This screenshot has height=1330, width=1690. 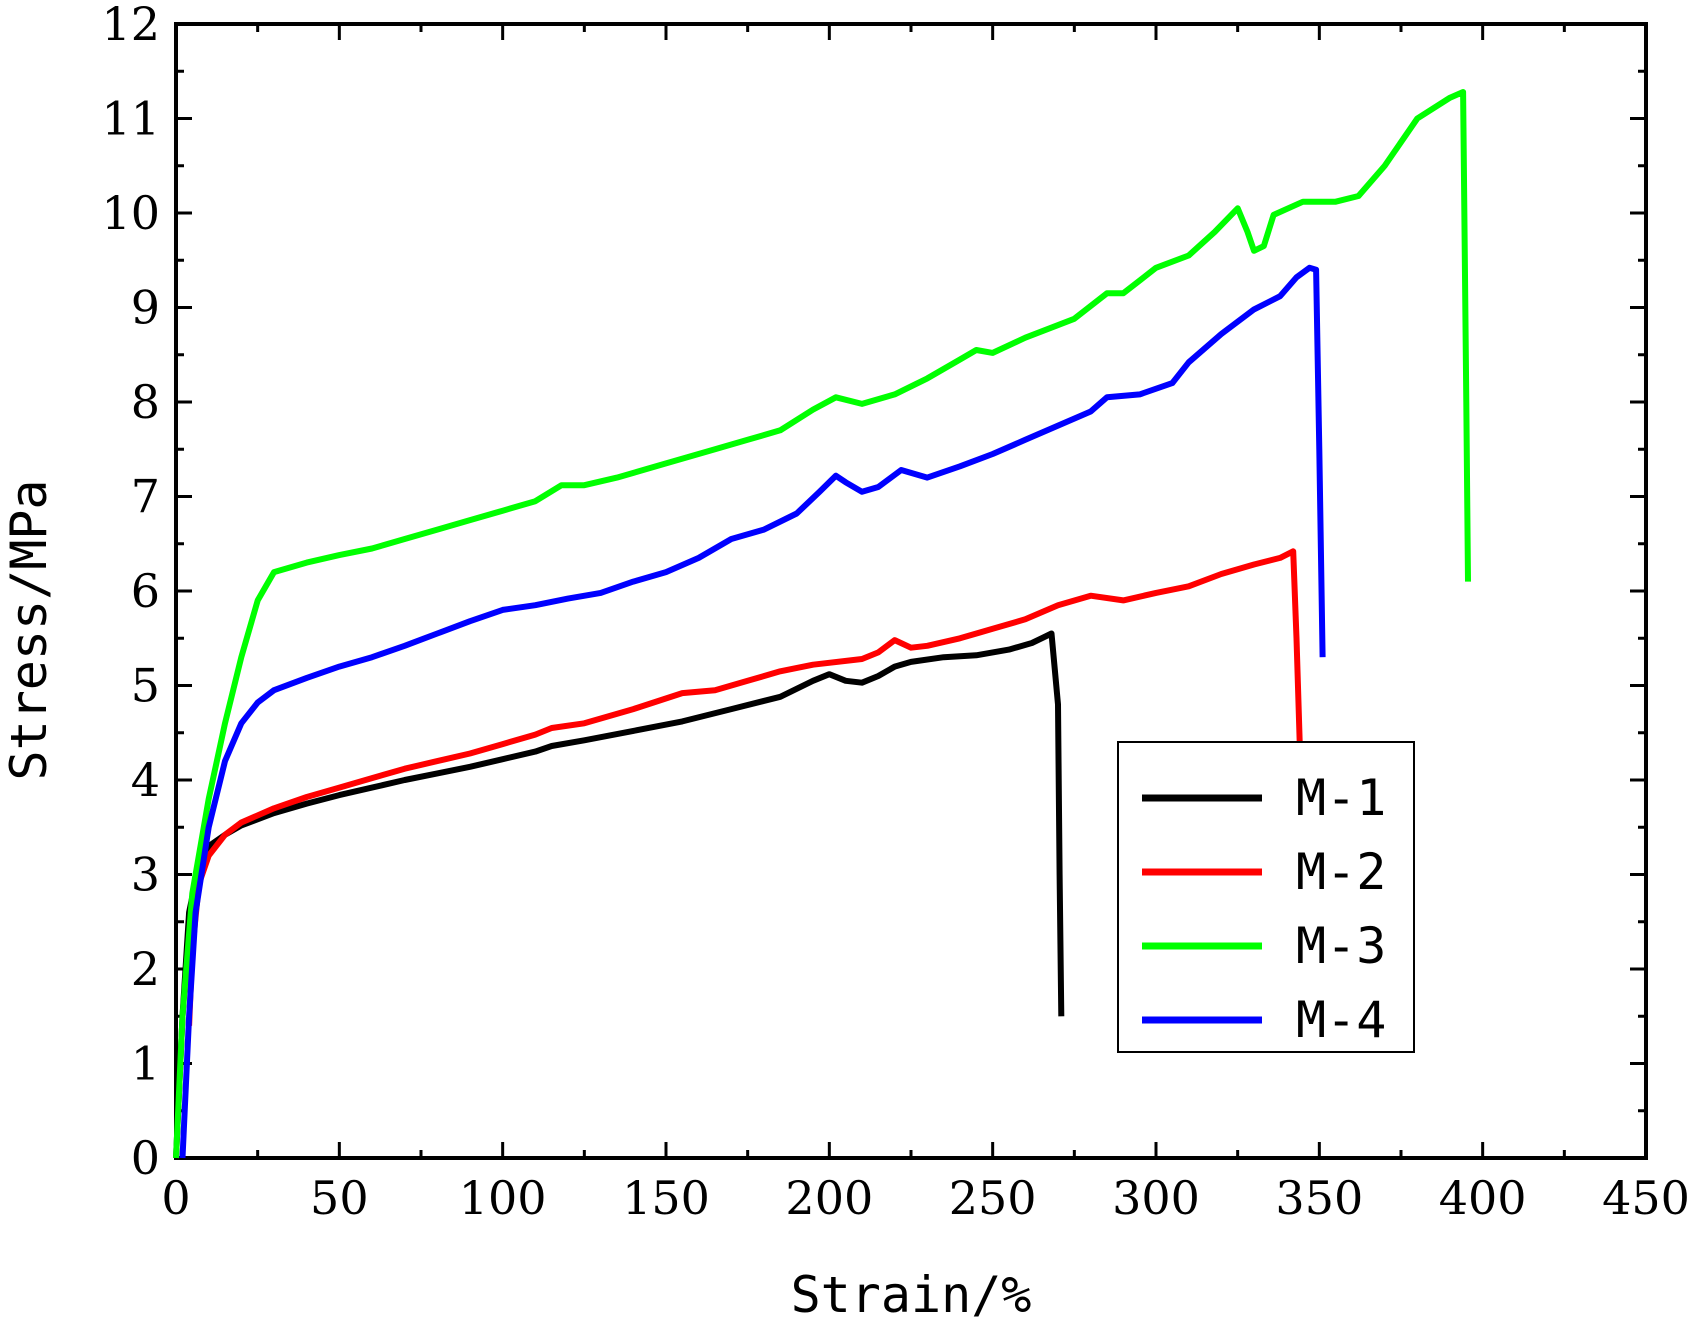 What do you see at coordinates (829, 1198) in the screenshot?
I see `x-tick-label: 200` at bounding box center [829, 1198].